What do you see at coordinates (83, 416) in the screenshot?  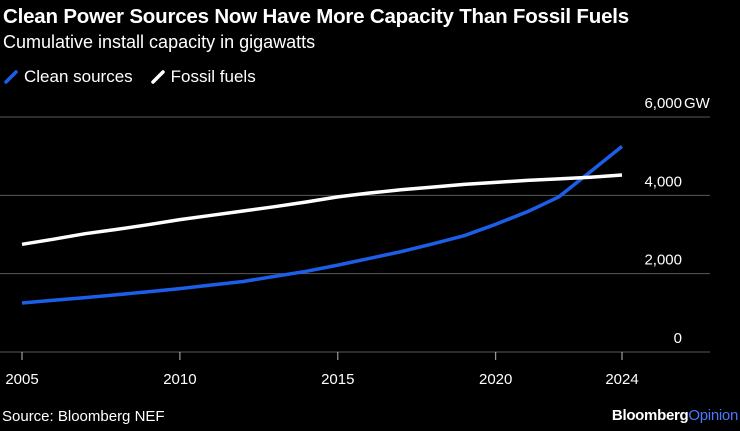 I see `source-note: Source: Bloomberg NEF` at bounding box center [83, 416].